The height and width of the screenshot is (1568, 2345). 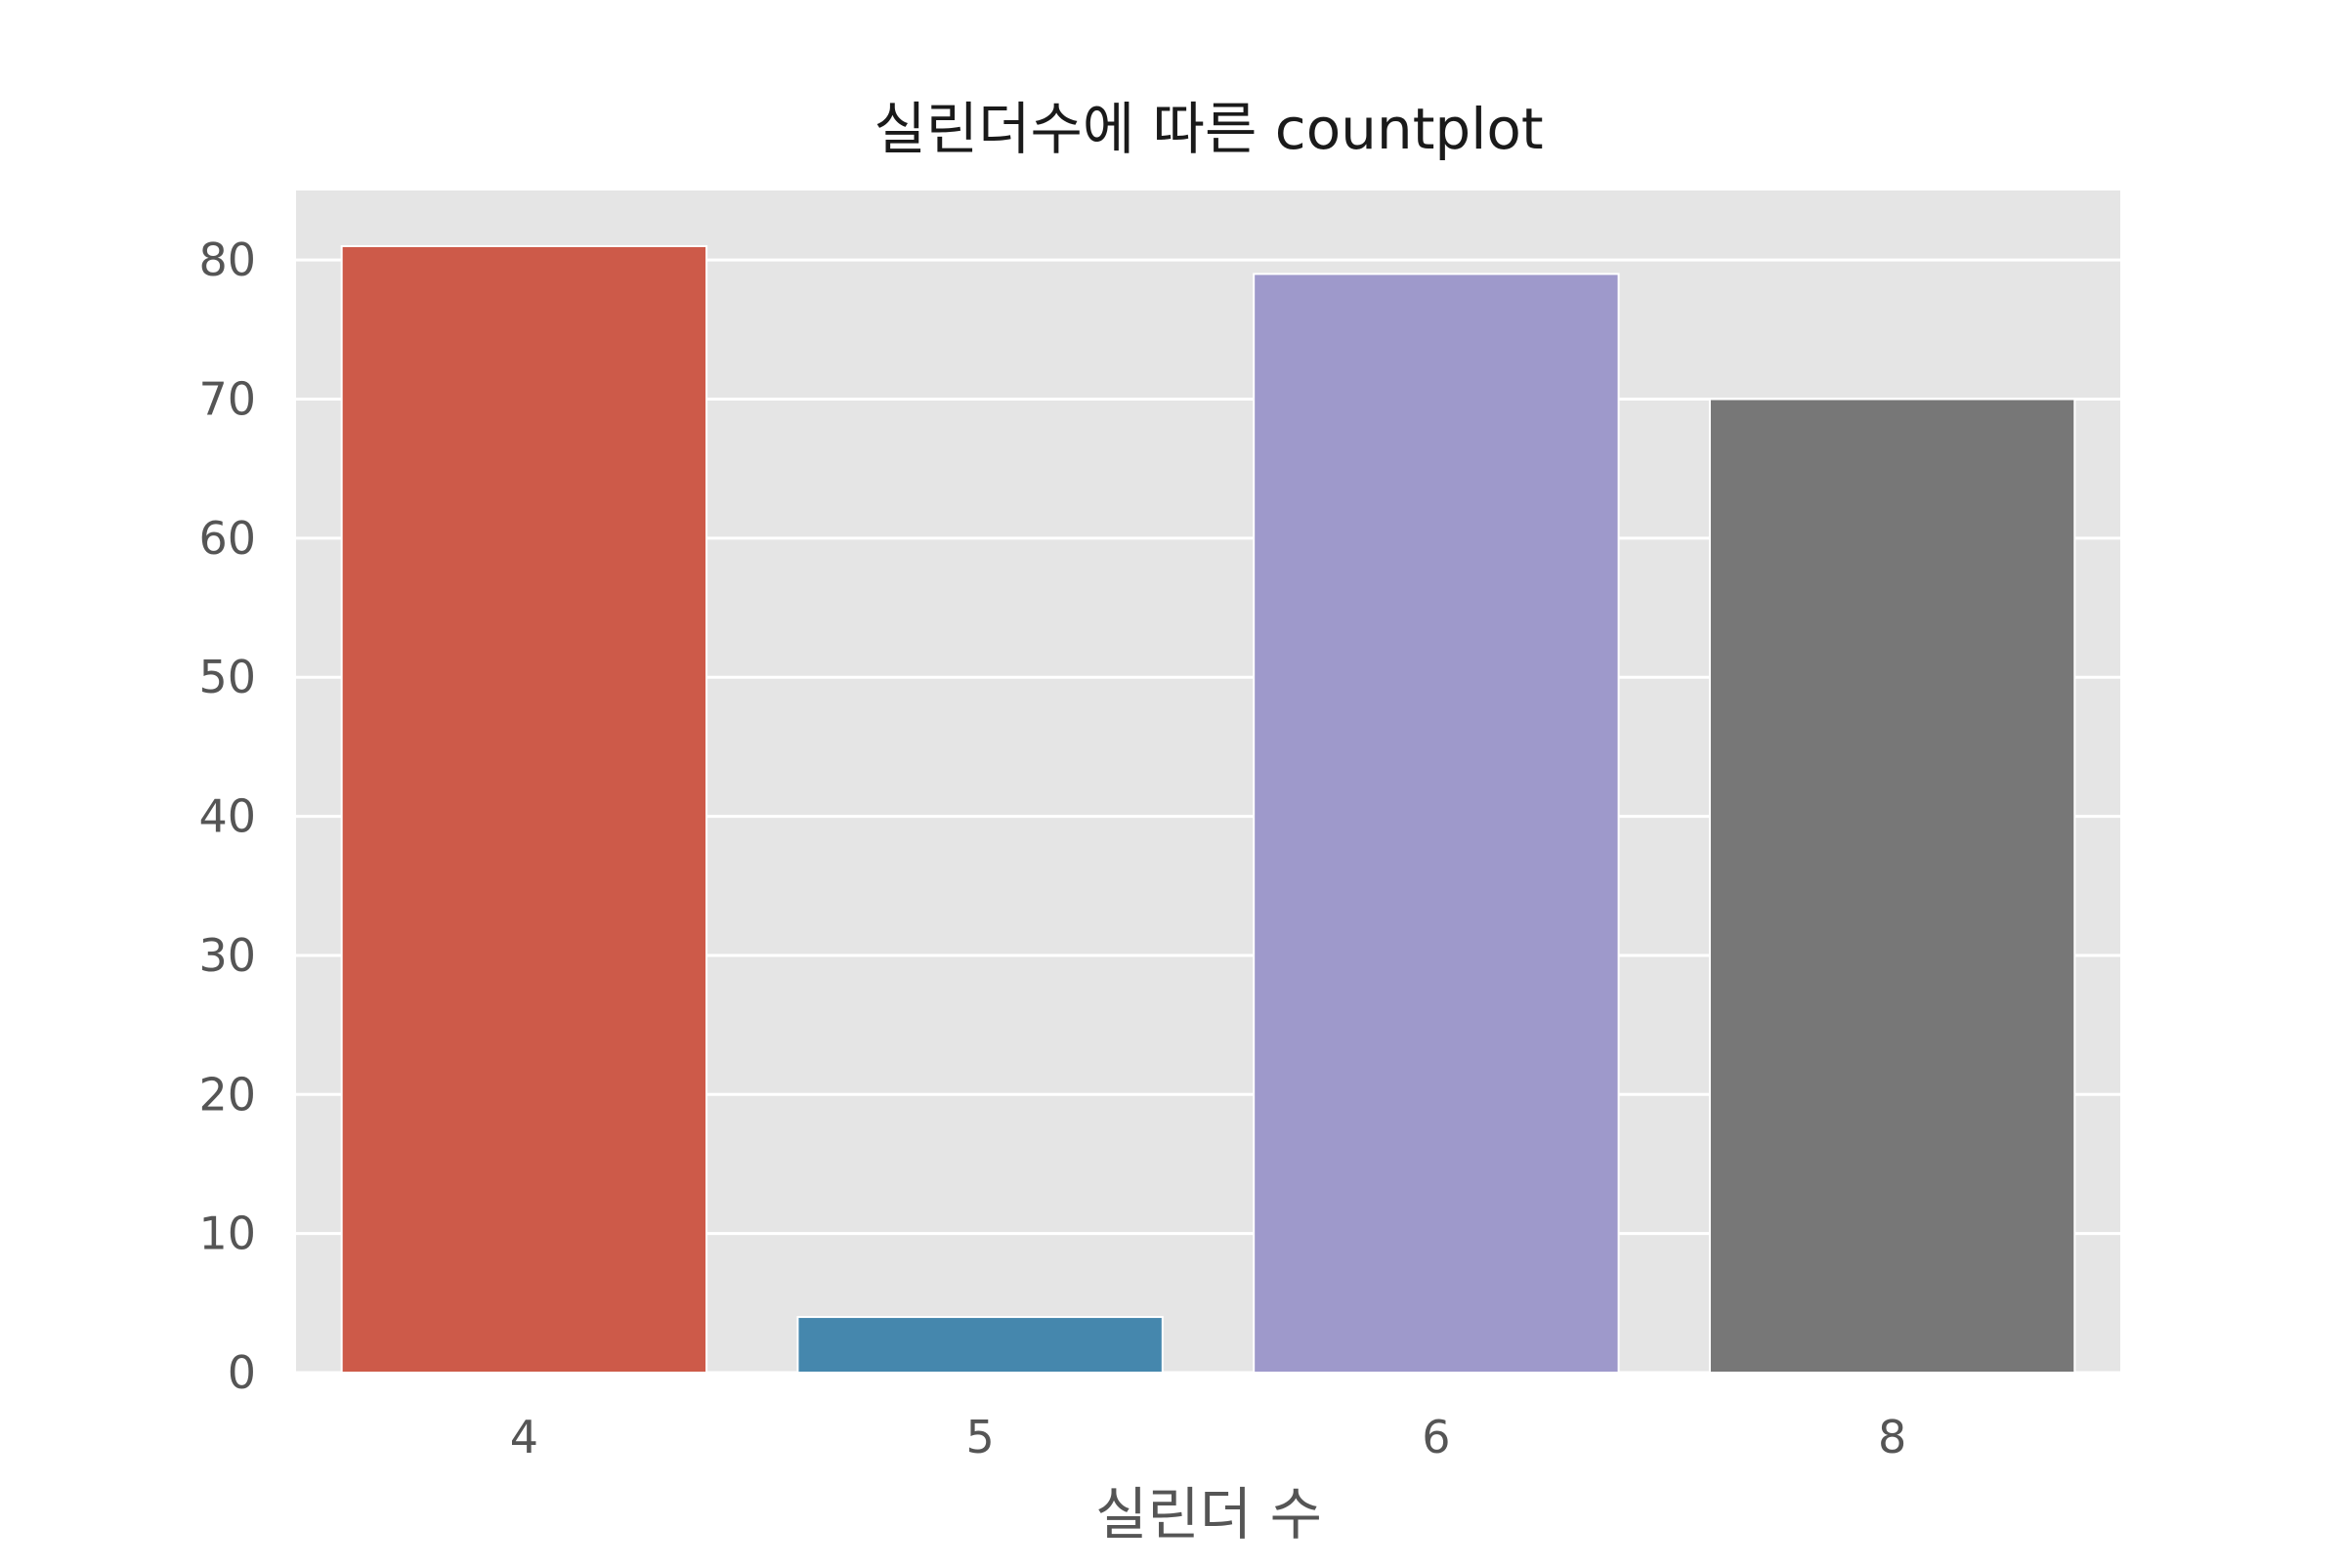 What do you see at coordinates (1892, 1437) in the screenshot?
I see `x-tick-label: 8` at bounding box center [1892, 1437].